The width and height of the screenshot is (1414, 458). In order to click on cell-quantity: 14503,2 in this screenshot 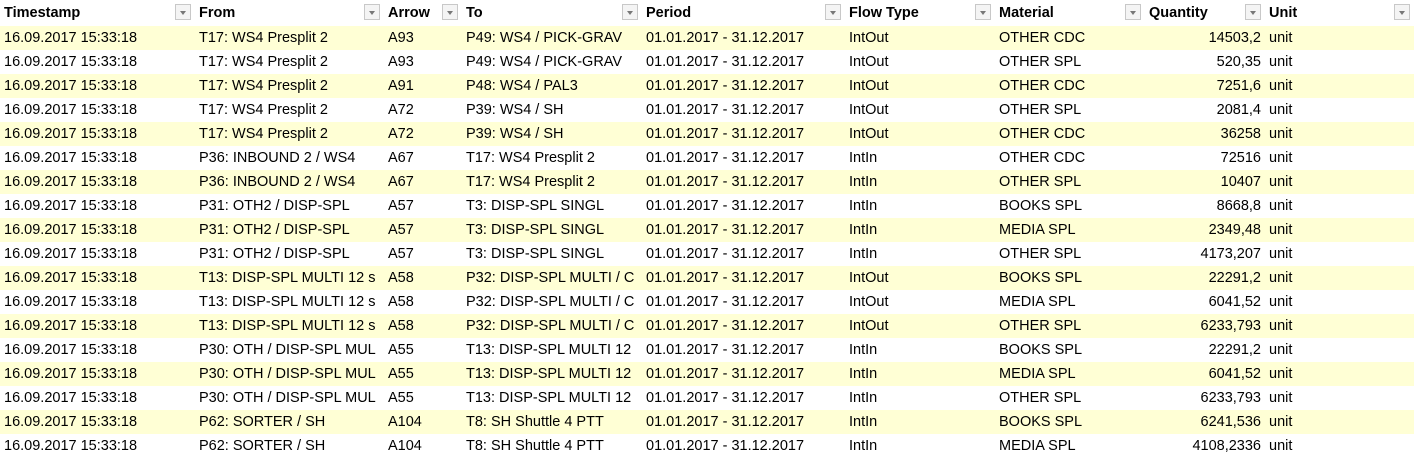, I will do `click(1205, 38)`.